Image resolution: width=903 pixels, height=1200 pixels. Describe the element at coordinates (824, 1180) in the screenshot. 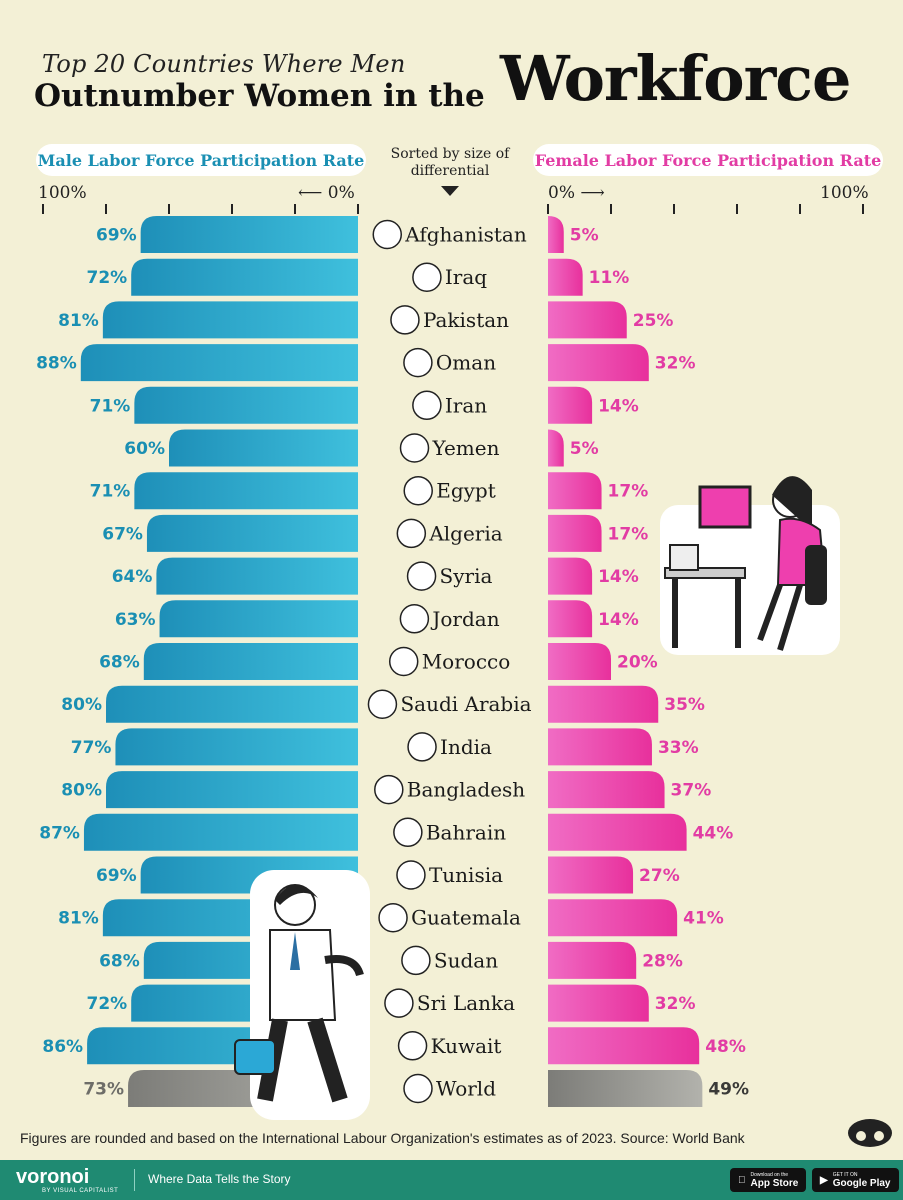

I see `google-play-icon: ▶` at that location.